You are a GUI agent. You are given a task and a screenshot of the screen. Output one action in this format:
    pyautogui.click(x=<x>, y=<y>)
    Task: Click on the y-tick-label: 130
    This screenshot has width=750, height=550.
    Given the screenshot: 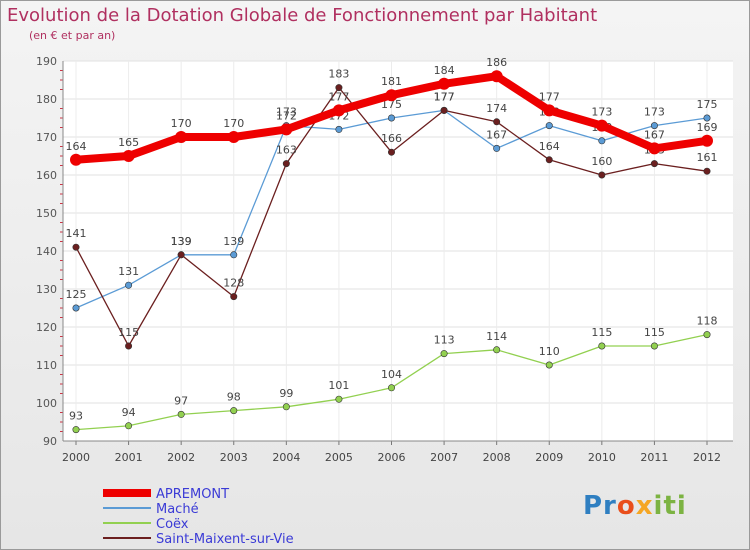 What is the action you would take?
    pyautogui.click(x=46, y=289)
    